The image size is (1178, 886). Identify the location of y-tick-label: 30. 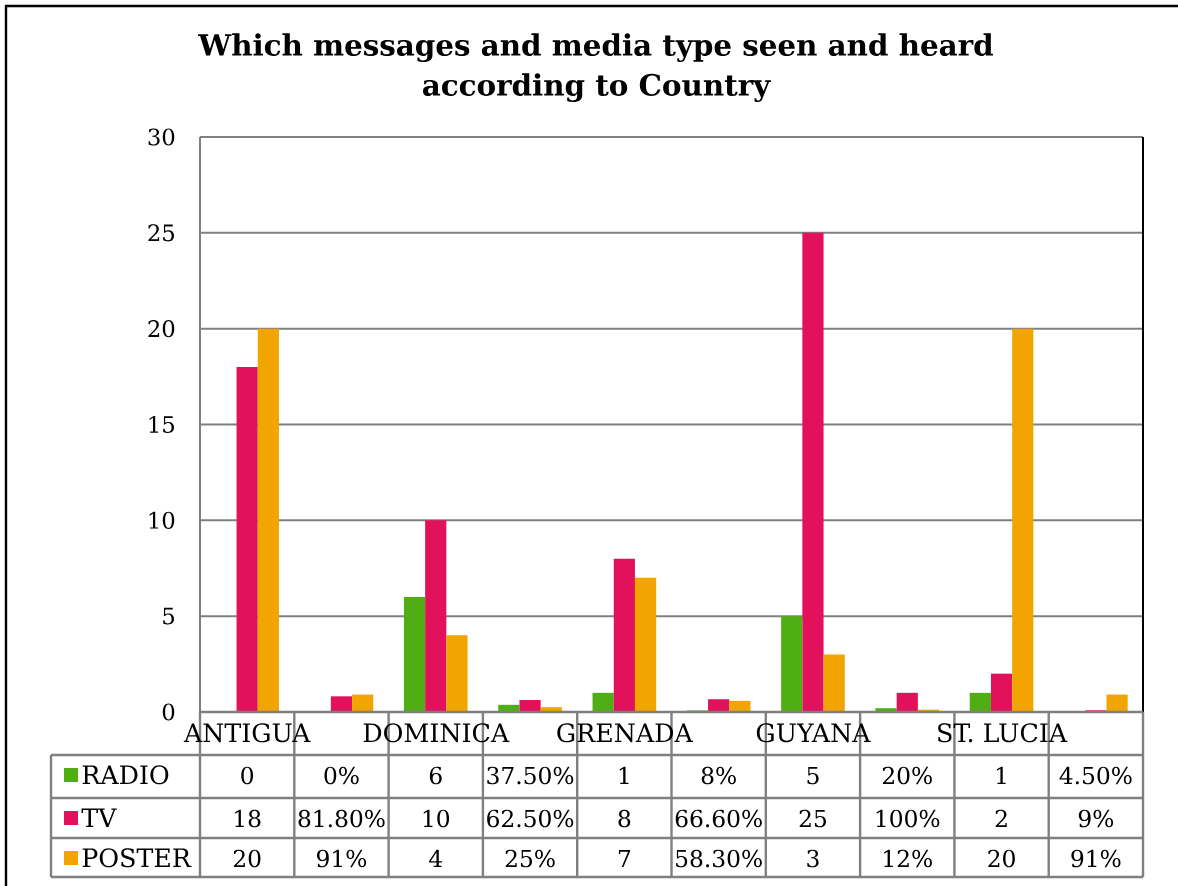
(161, 137).